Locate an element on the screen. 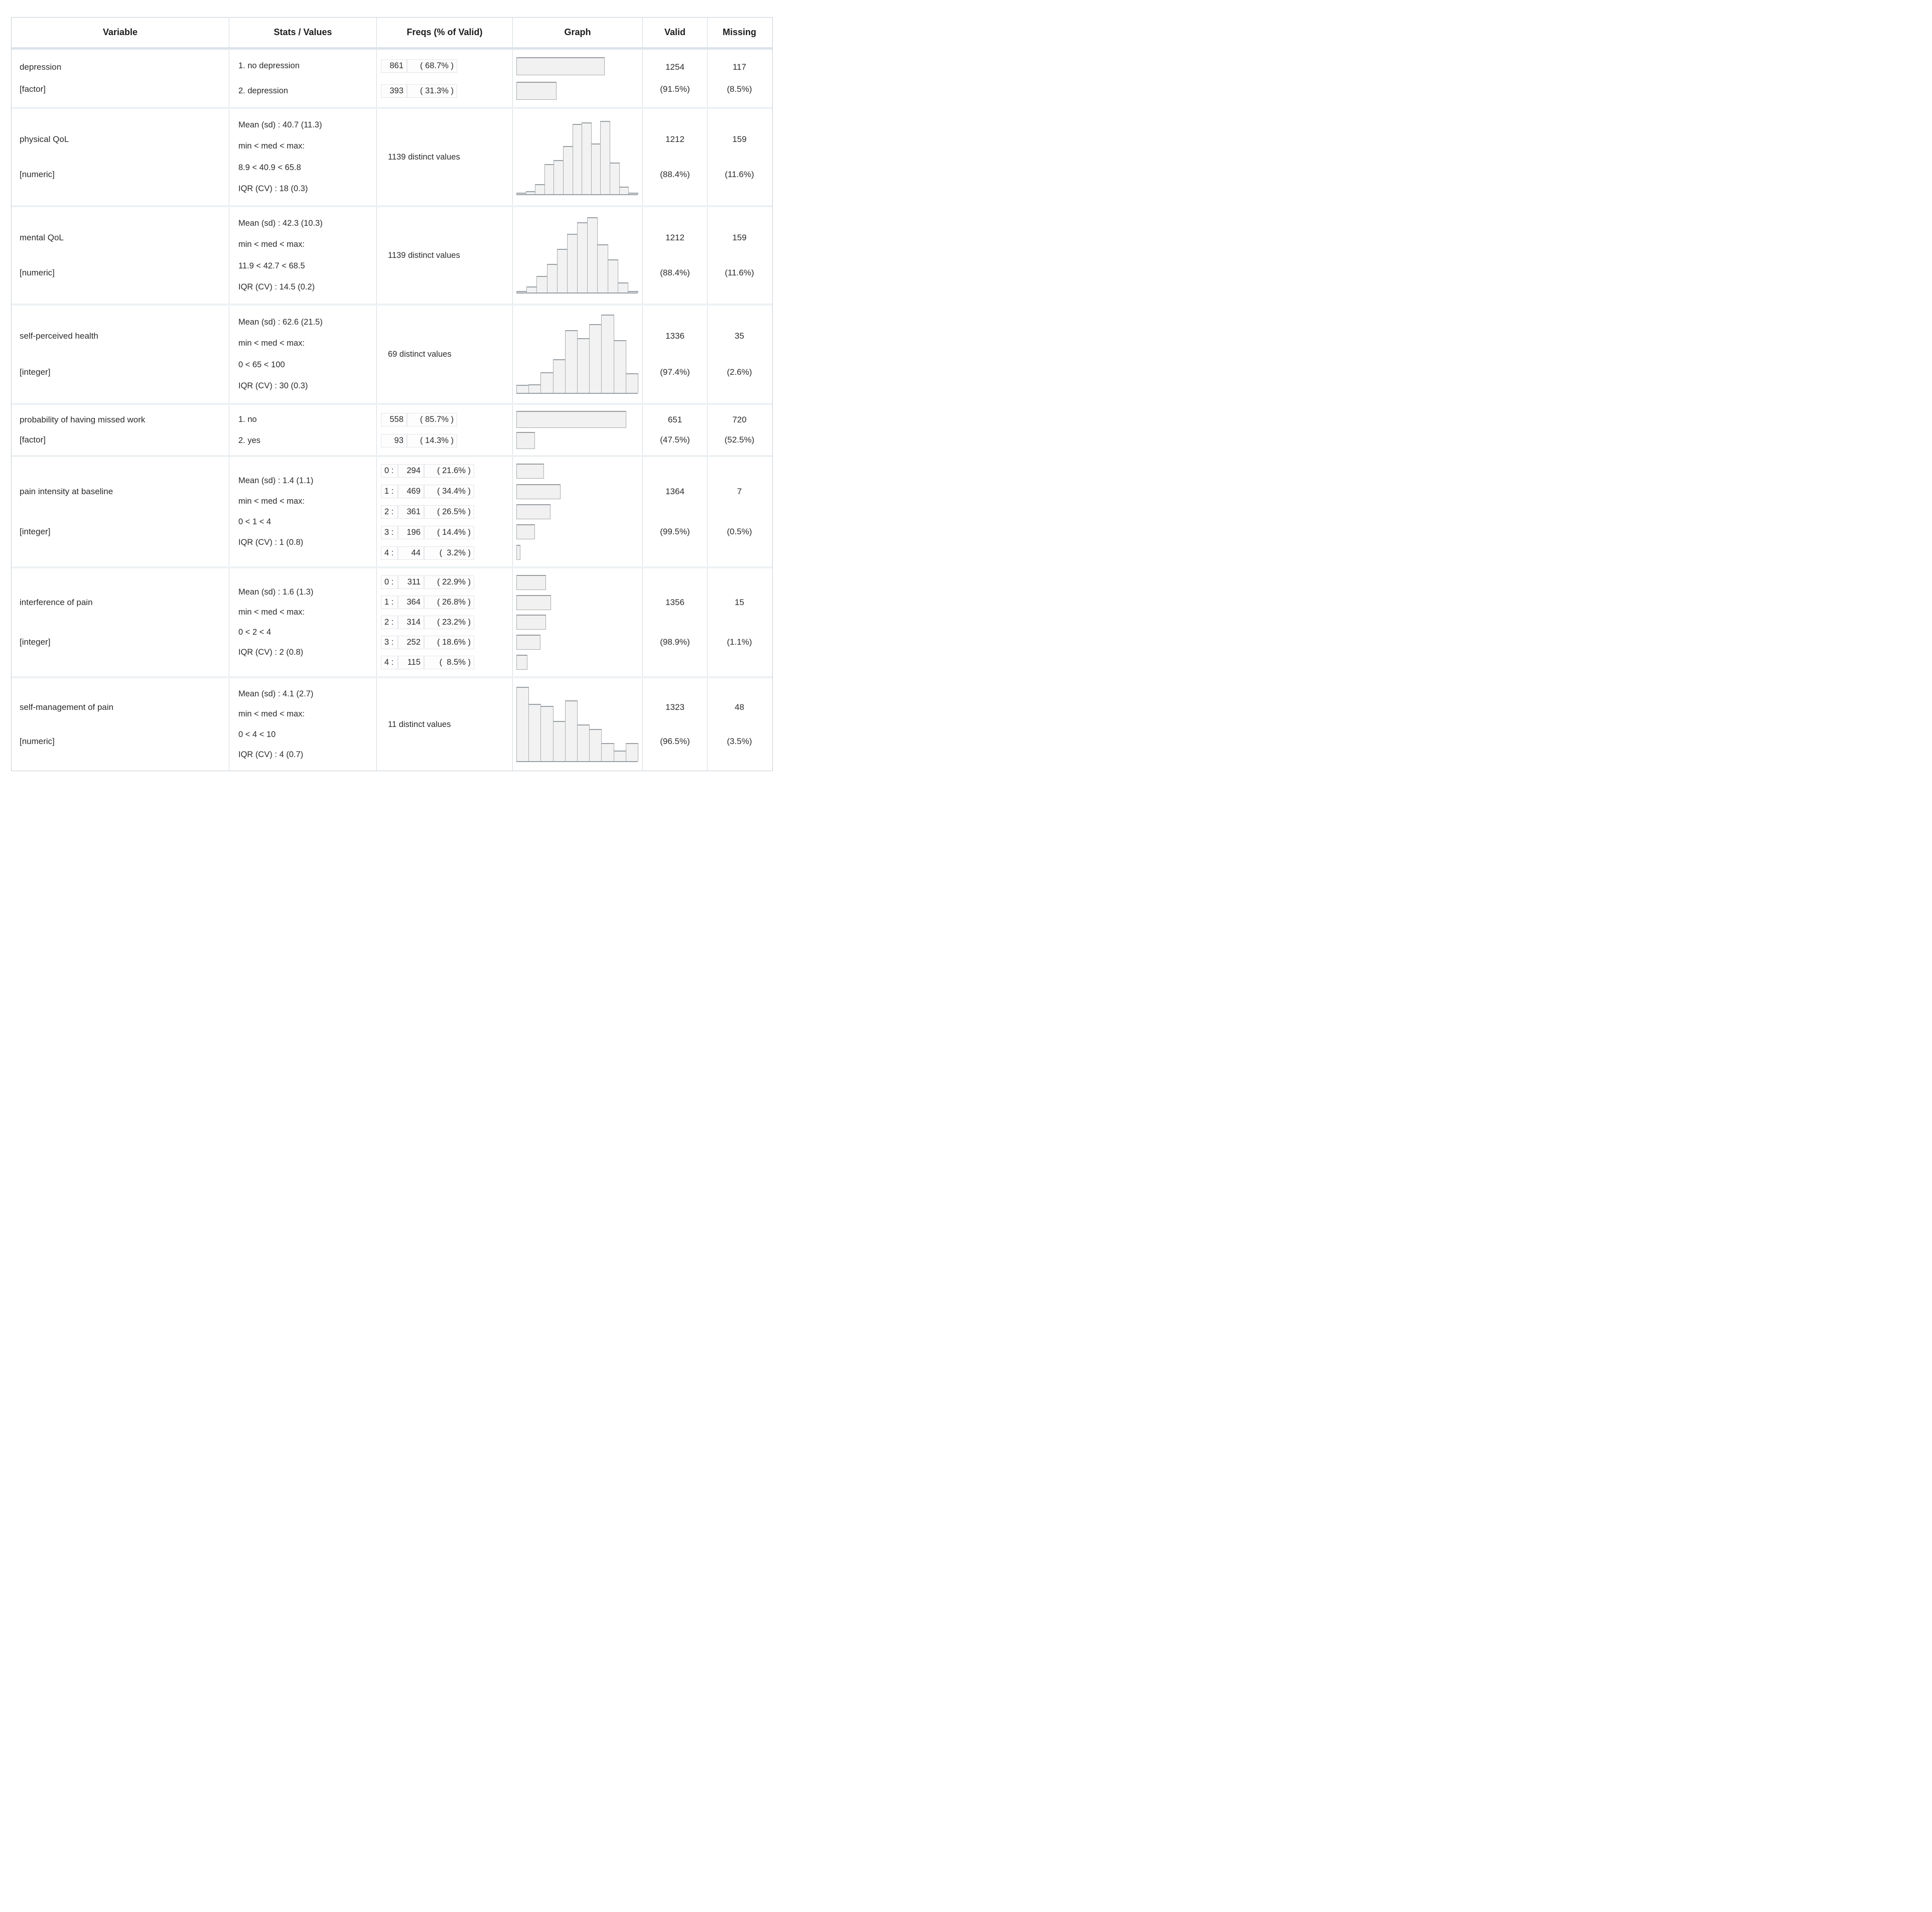 This screenshot has width=1932, height=1912. valid-percent: (88.4%) is located at coordinates (675, 175).